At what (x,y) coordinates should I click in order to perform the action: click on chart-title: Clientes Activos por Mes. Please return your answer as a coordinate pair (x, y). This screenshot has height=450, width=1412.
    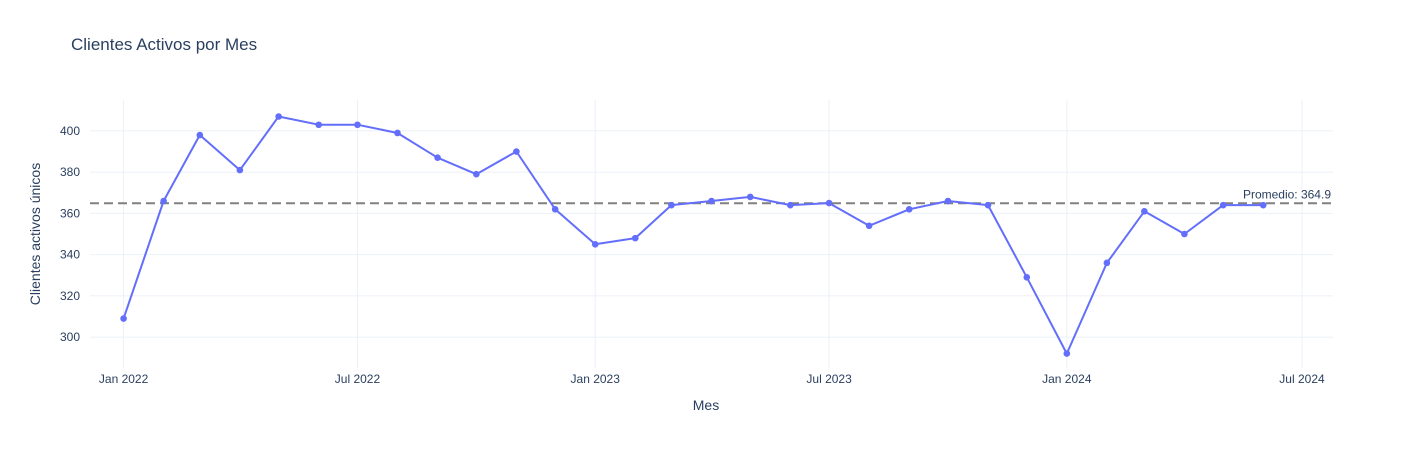
    Looking at the image, I should click on (164, 44).